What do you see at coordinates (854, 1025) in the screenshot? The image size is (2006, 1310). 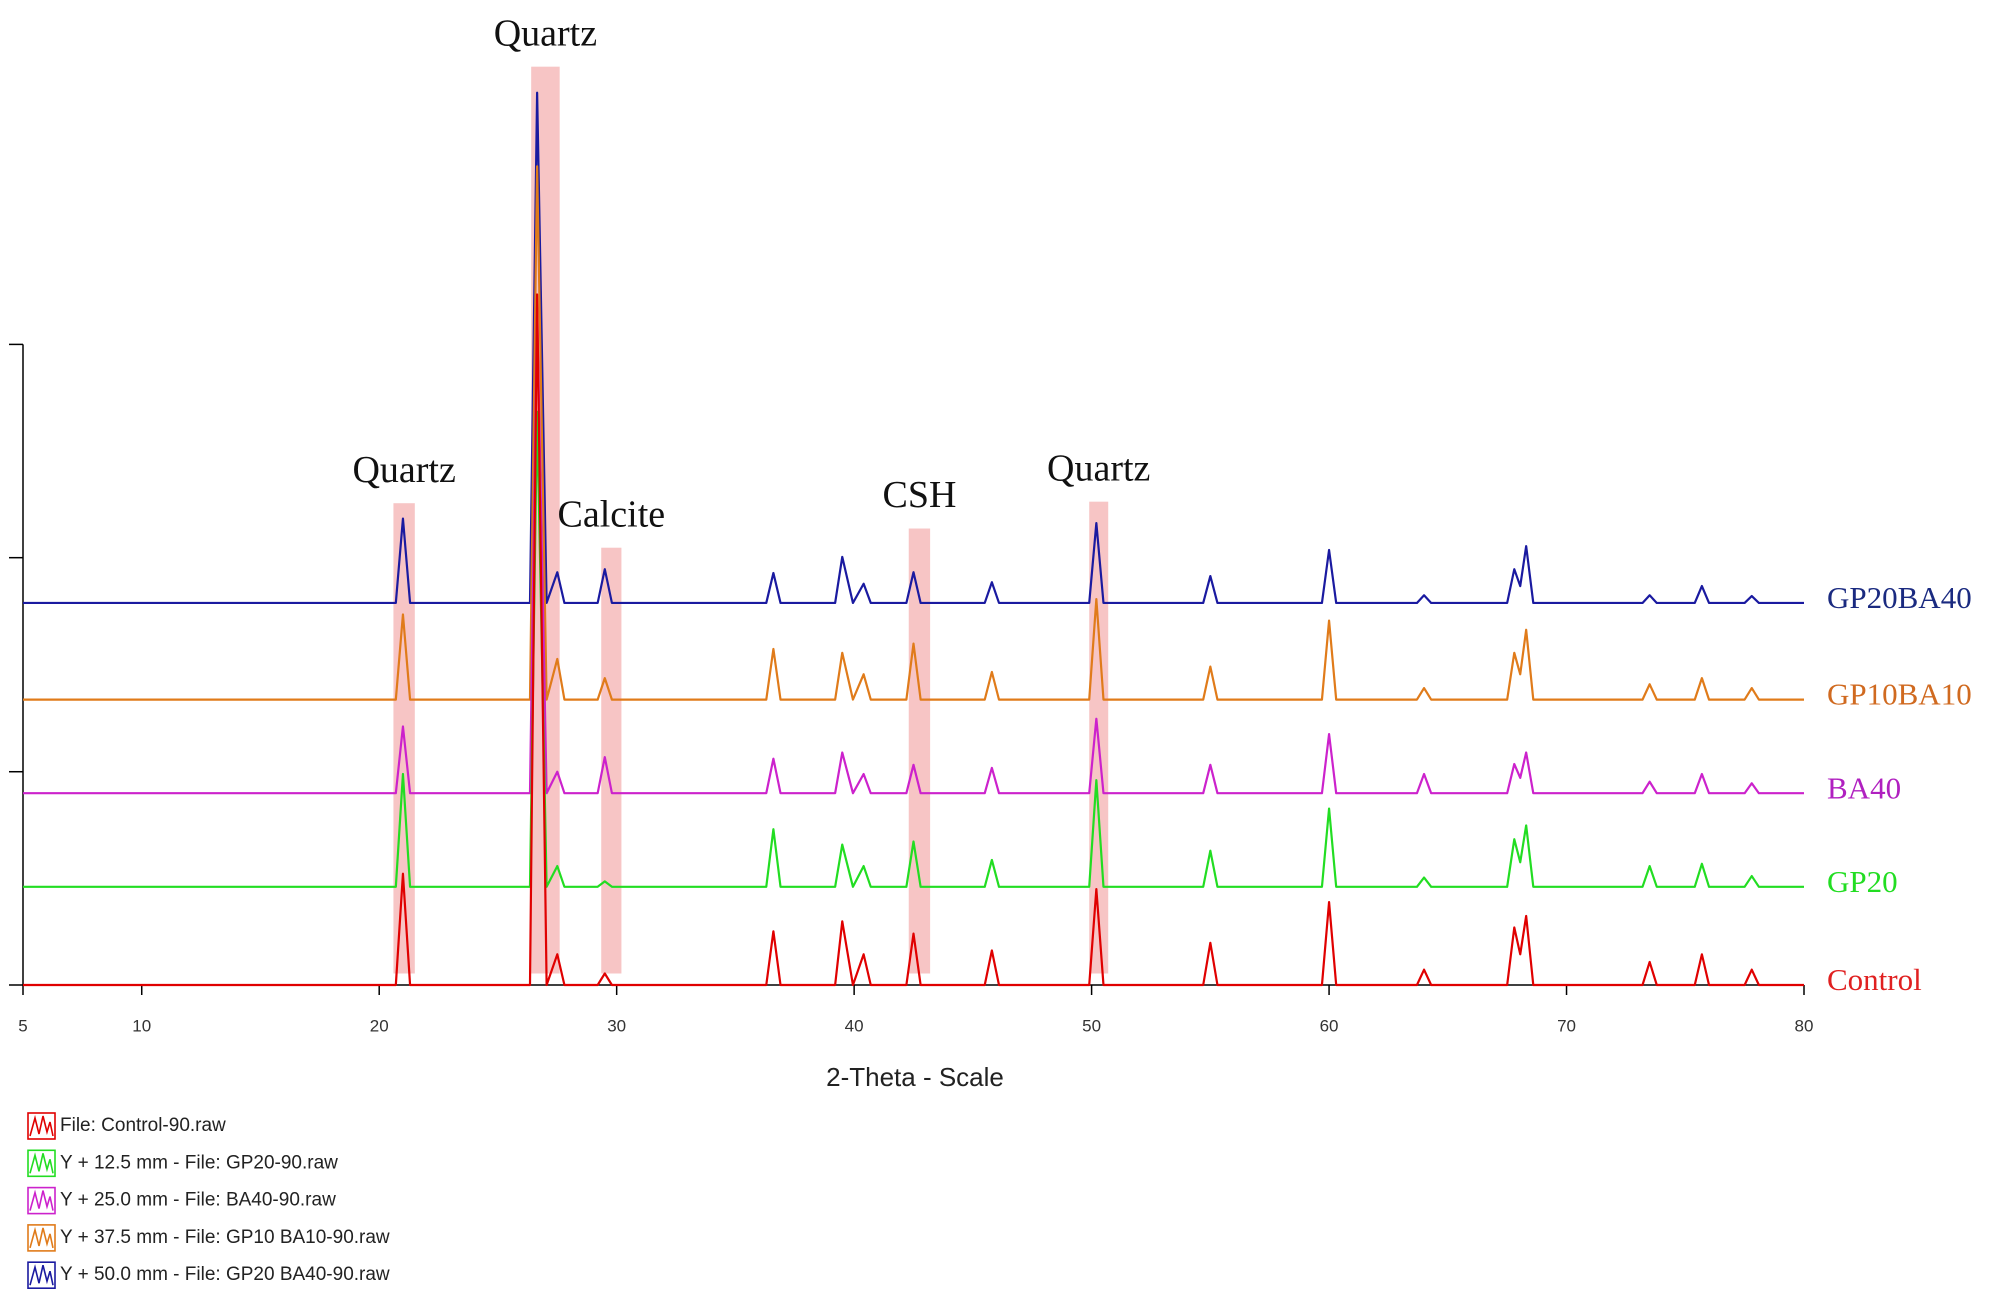 I see `x-tick-label: 40` at bounding box center [854, 1025].